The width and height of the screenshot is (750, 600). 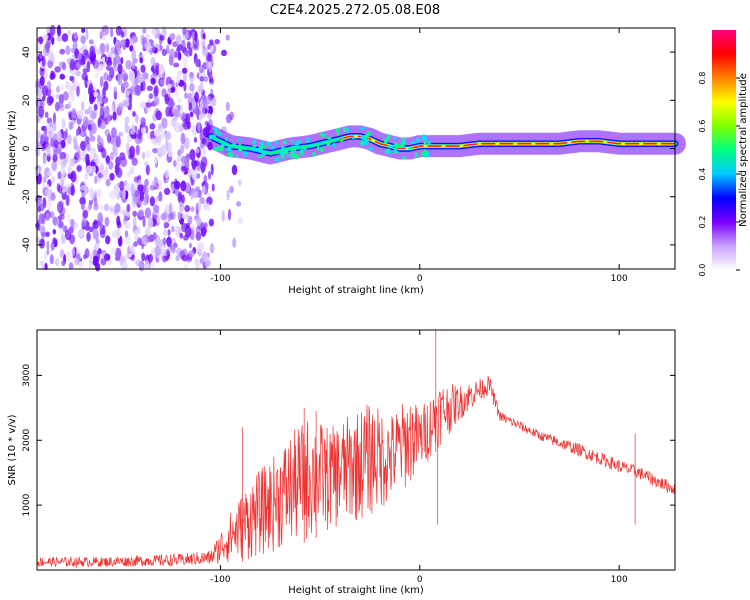 What do you see at coordinates (27, 148) in the screenshot?
I see `y-tick-label: 0` at bounding box center [27, 148].